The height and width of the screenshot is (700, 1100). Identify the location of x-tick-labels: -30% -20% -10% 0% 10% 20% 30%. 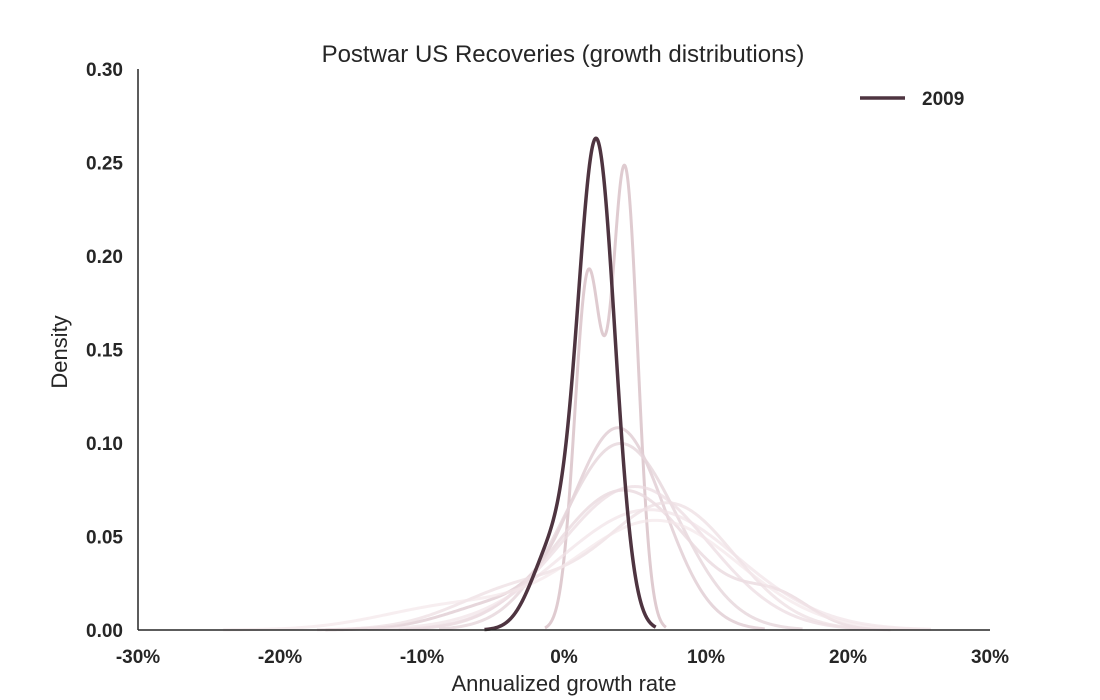
(562, 657).